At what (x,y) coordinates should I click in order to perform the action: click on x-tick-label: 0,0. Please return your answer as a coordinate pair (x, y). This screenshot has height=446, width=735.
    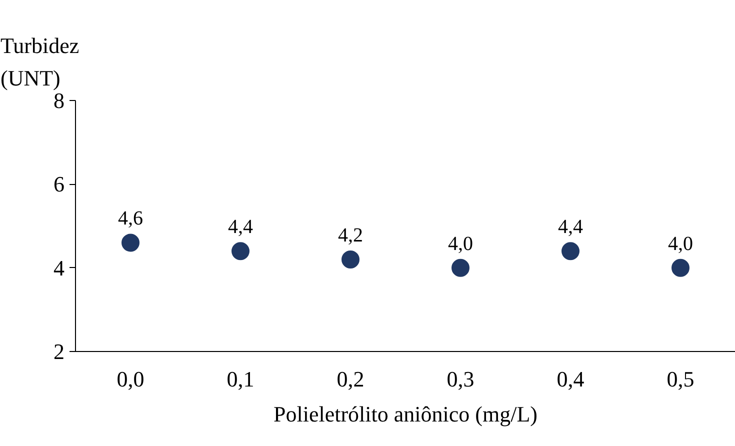
    Looking at the image, I should click on (130, 379).